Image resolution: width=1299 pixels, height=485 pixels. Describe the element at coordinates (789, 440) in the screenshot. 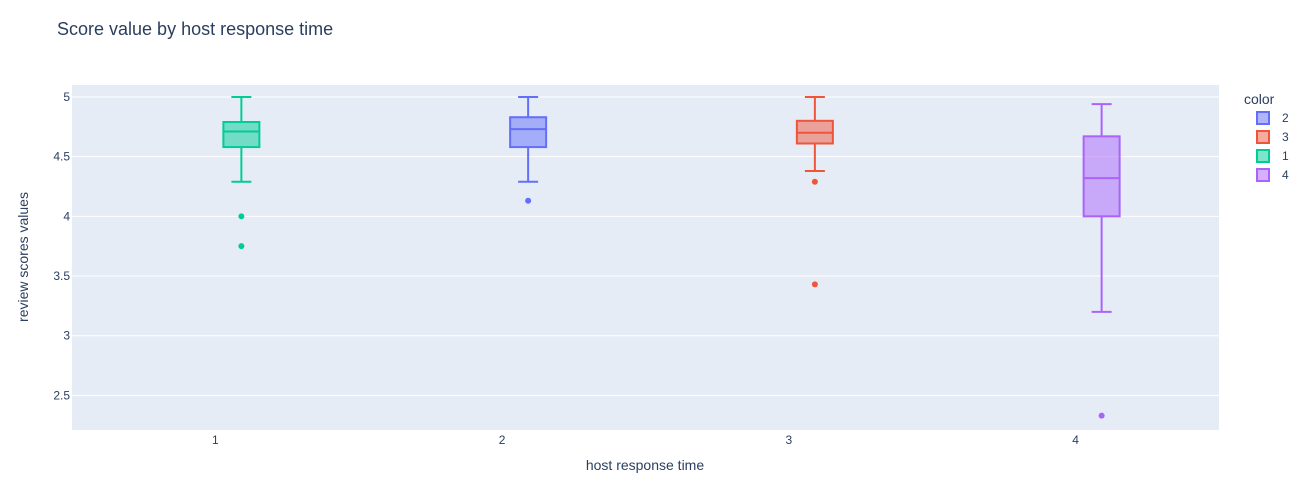

I see `x-tick-label: 3` at that location.